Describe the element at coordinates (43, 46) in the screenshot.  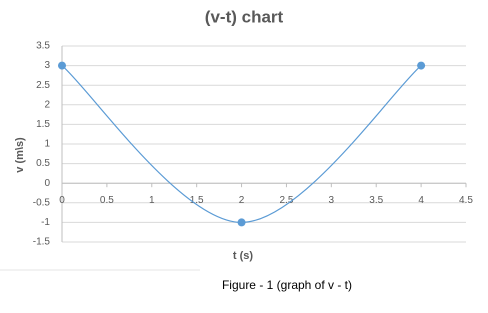
I see `y-tick-label: 3.5` at that location.